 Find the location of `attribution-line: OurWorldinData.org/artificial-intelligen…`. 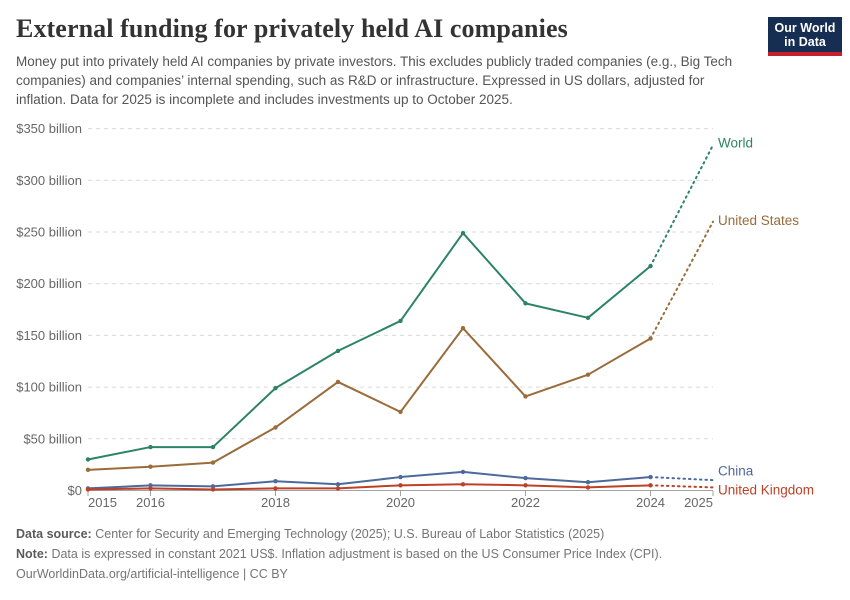

attribution-line: OurWorldinData.org/artificial-intelligen… is located at coordinates (152, 574).